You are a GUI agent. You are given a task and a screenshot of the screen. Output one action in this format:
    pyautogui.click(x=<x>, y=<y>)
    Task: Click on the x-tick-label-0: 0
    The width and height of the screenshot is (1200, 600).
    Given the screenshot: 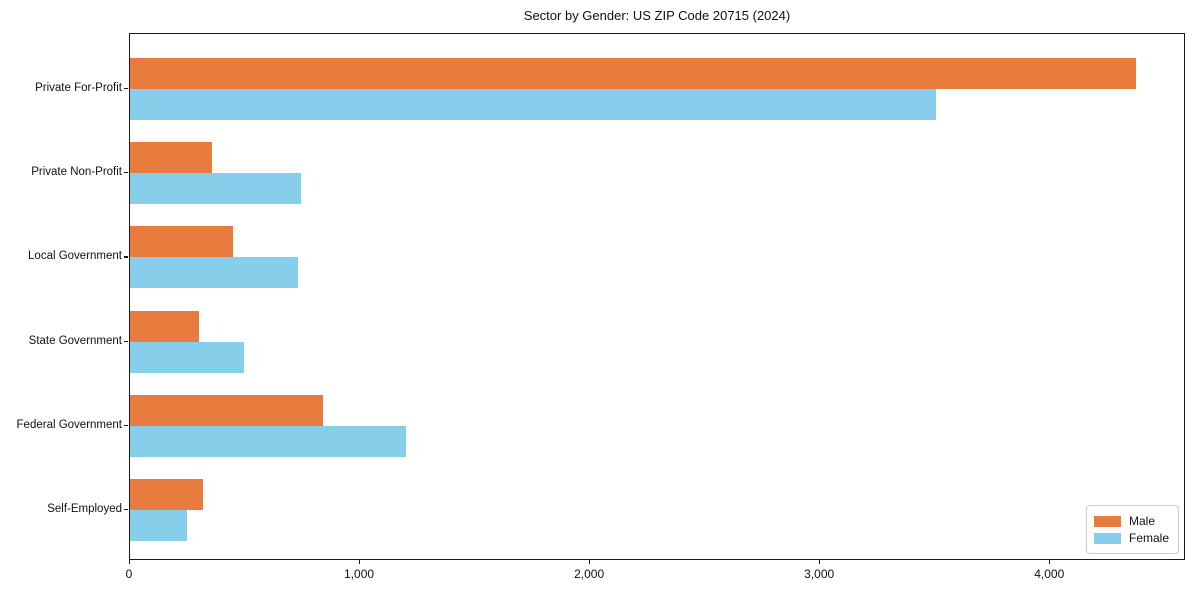 What is the action you would take?
    pyautogui.click(x=129, y=574)
    